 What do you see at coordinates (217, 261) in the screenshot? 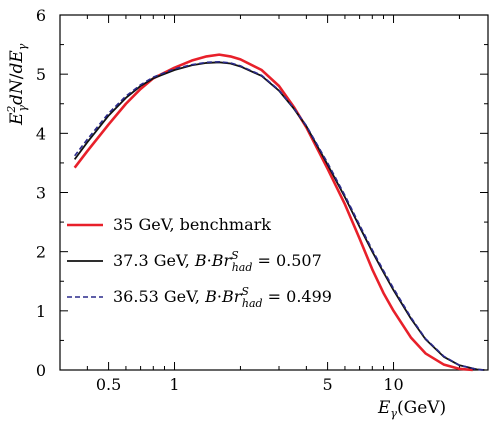
I see `legend-37-3-label: 37.3 GeV, B·BrS had = 0.507` at bounding box center [217, 261].